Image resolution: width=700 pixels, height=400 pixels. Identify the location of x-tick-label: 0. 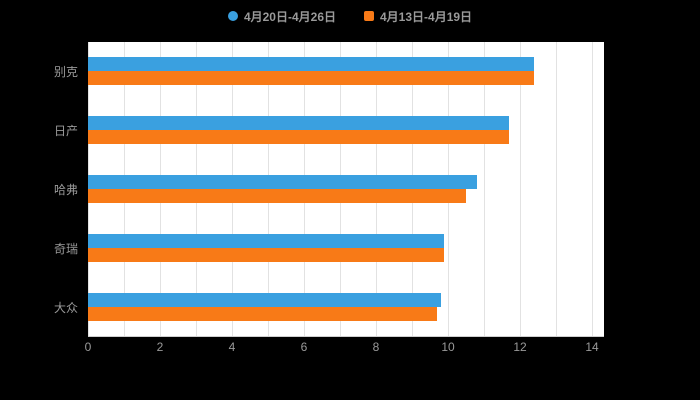
(88, 347).